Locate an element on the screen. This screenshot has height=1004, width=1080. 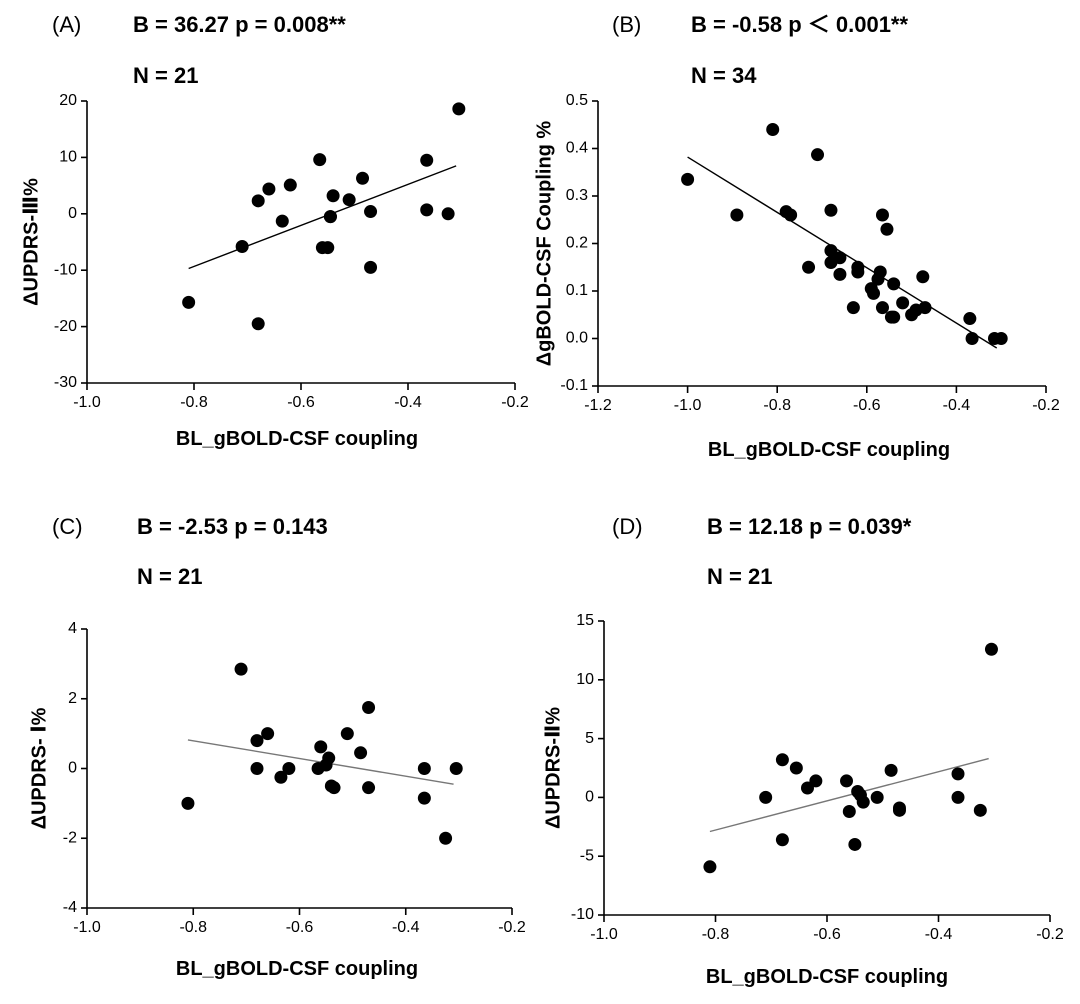
y-tick-label-a: -10 is located at coordinates (65, 269).